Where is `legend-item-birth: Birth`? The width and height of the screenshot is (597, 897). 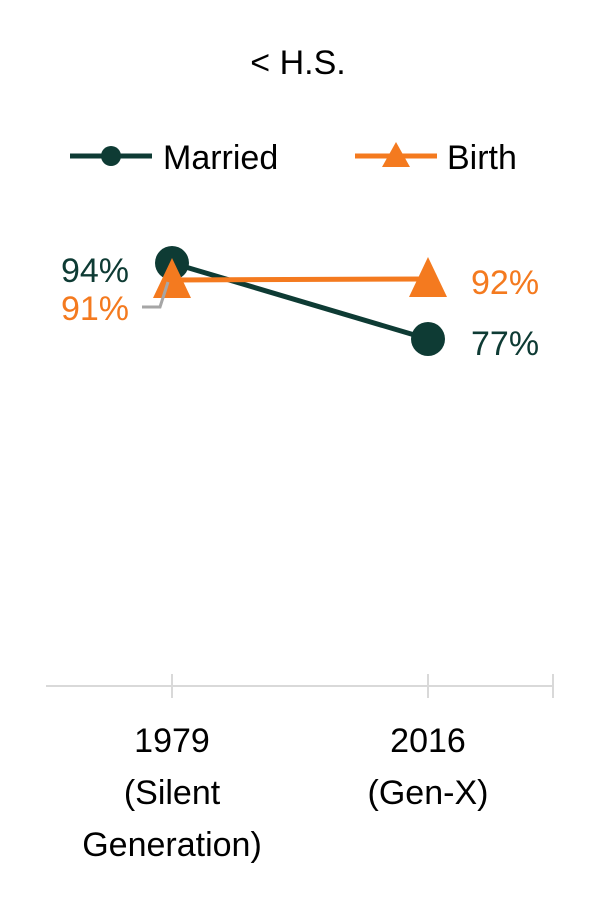
legend-item-birth: Birth is located at coordinates (436, 158).